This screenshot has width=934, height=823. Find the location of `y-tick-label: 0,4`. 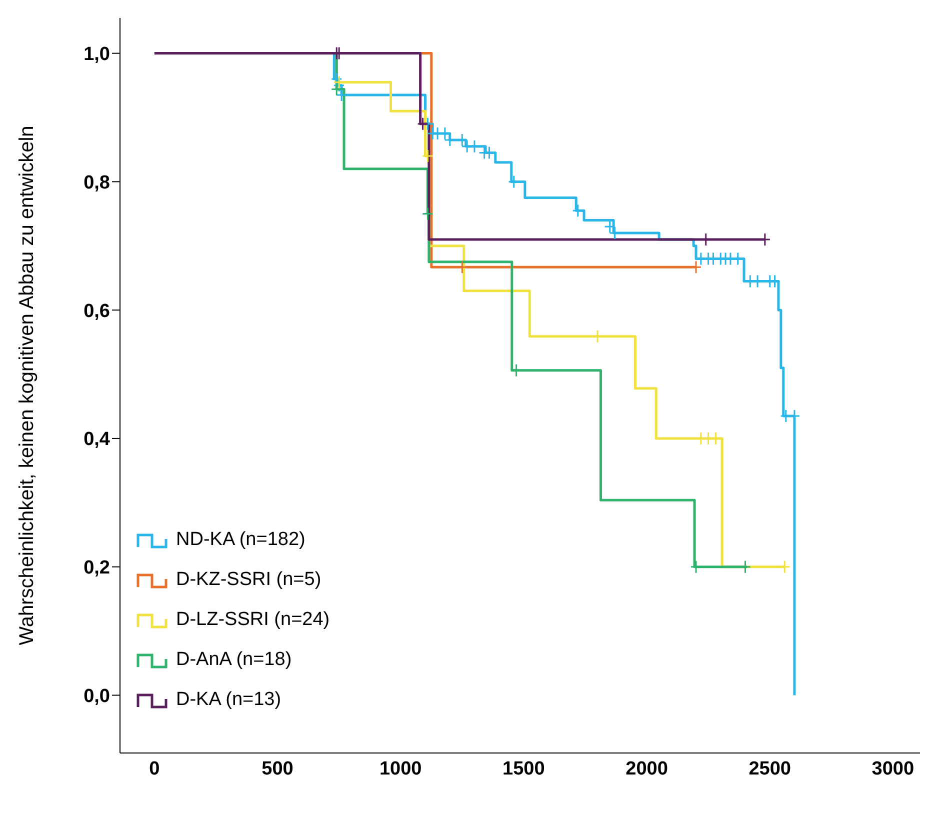

y-tick-label: 0,4 is located at coordinates (97, 439).